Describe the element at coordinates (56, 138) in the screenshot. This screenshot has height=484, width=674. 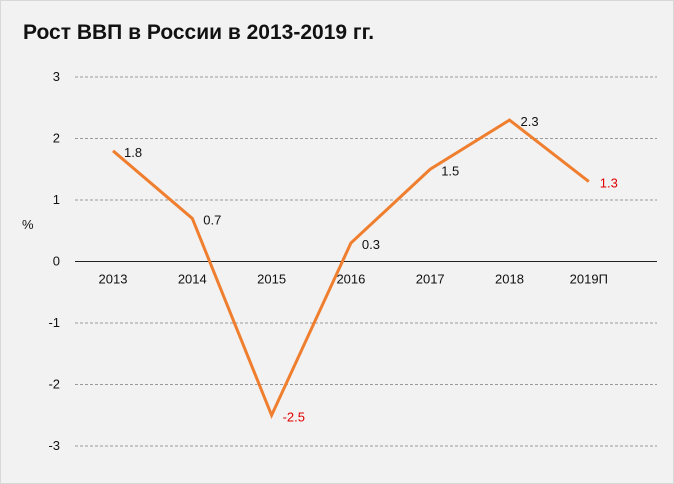
I see `y-tick-label: 2` at that location.